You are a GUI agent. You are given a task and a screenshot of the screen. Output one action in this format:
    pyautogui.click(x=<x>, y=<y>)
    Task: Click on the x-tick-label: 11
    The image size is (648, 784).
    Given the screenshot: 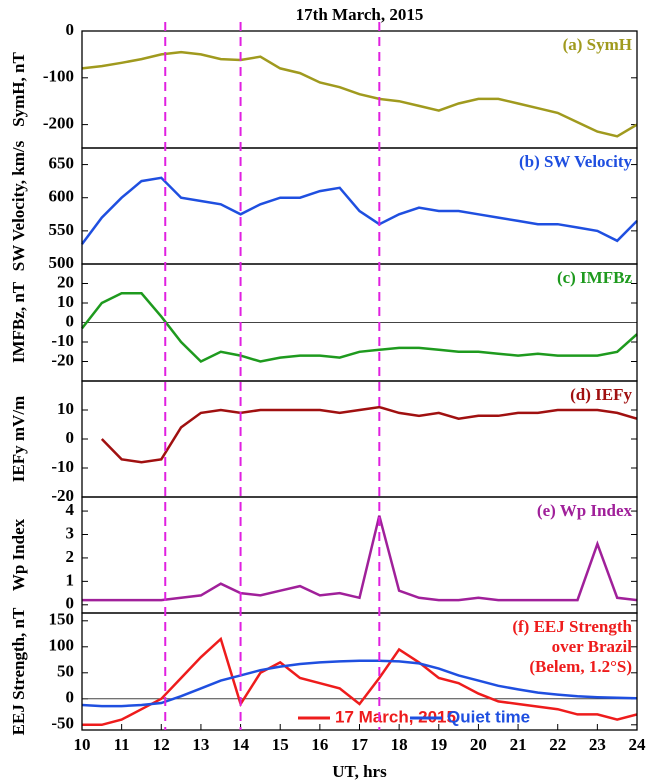 What is the action you would take?
    pyautogui.click(x=122, y=744)
    